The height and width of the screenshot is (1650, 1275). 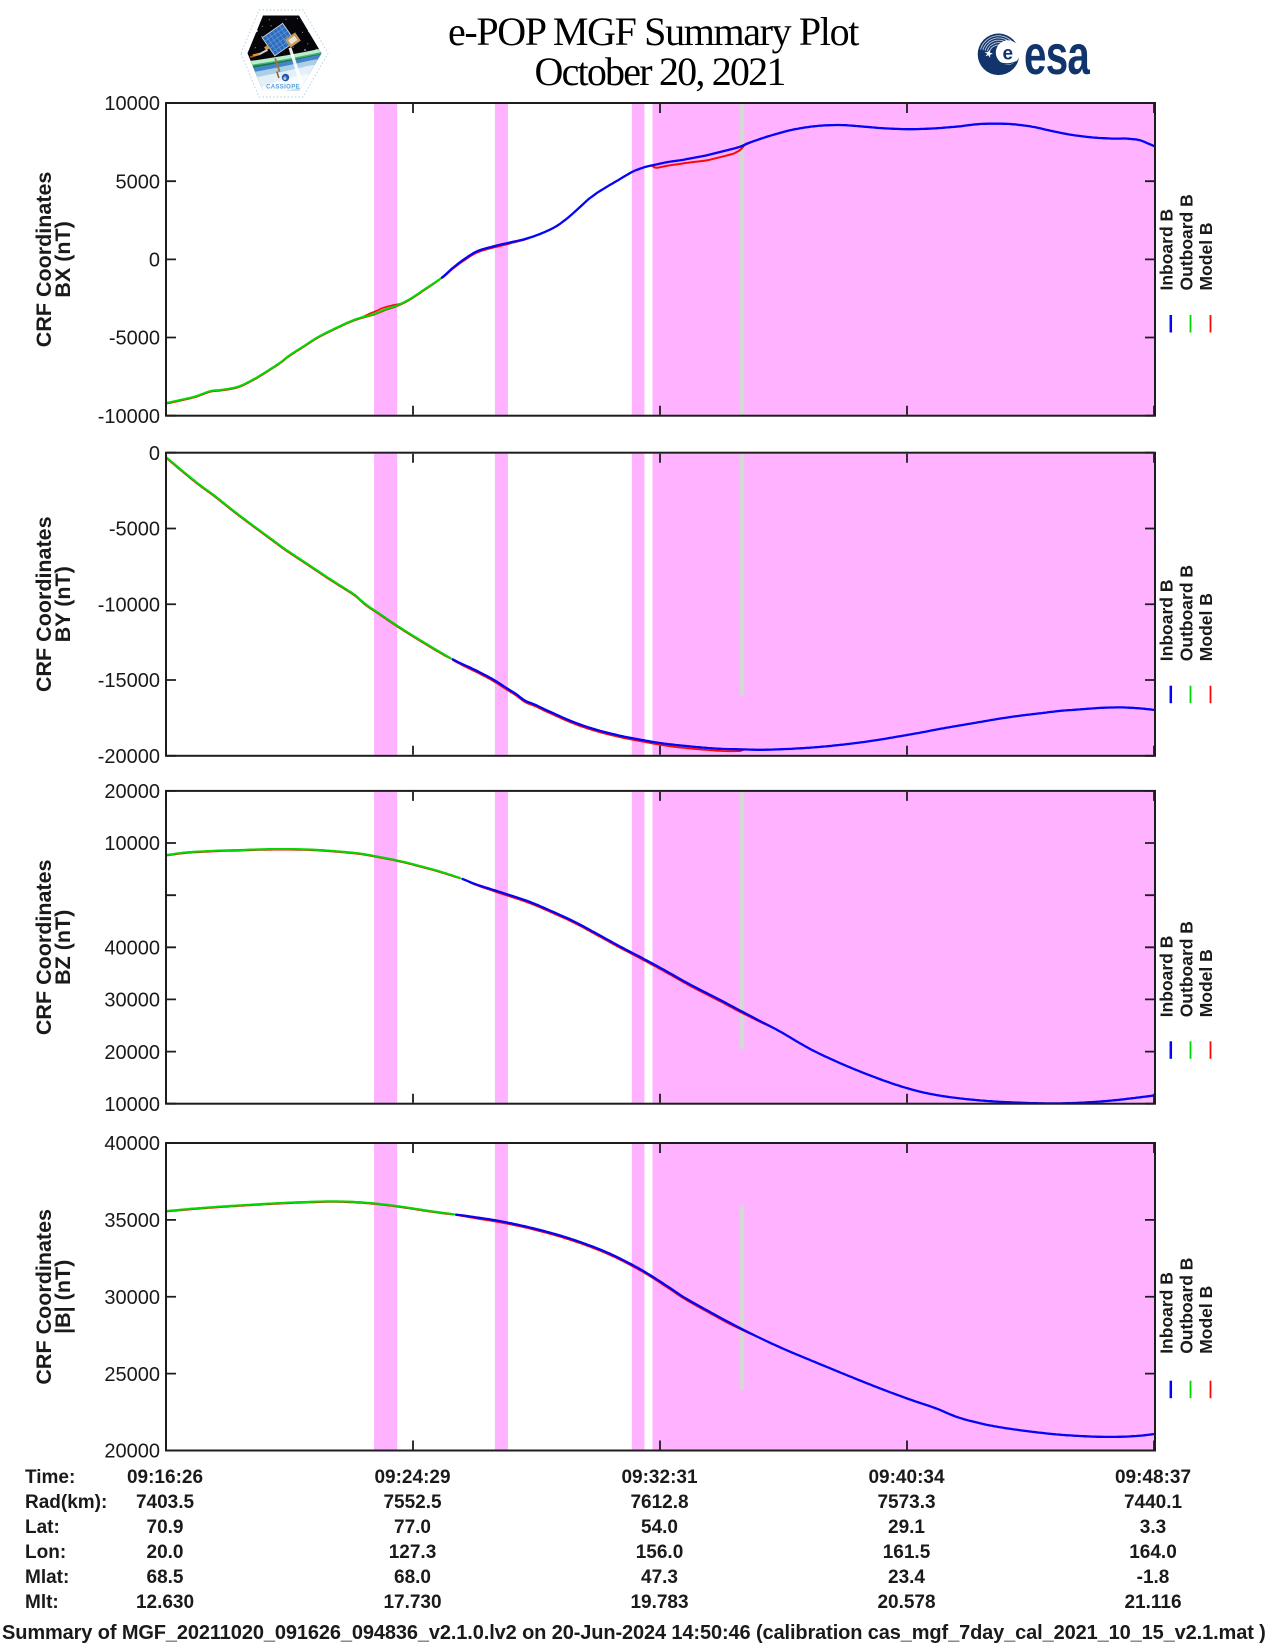 What do you see at coordinates (42, 1527) in the screenshot?
I see `svg-text: Lat:` at bounding box center [42, 1527].